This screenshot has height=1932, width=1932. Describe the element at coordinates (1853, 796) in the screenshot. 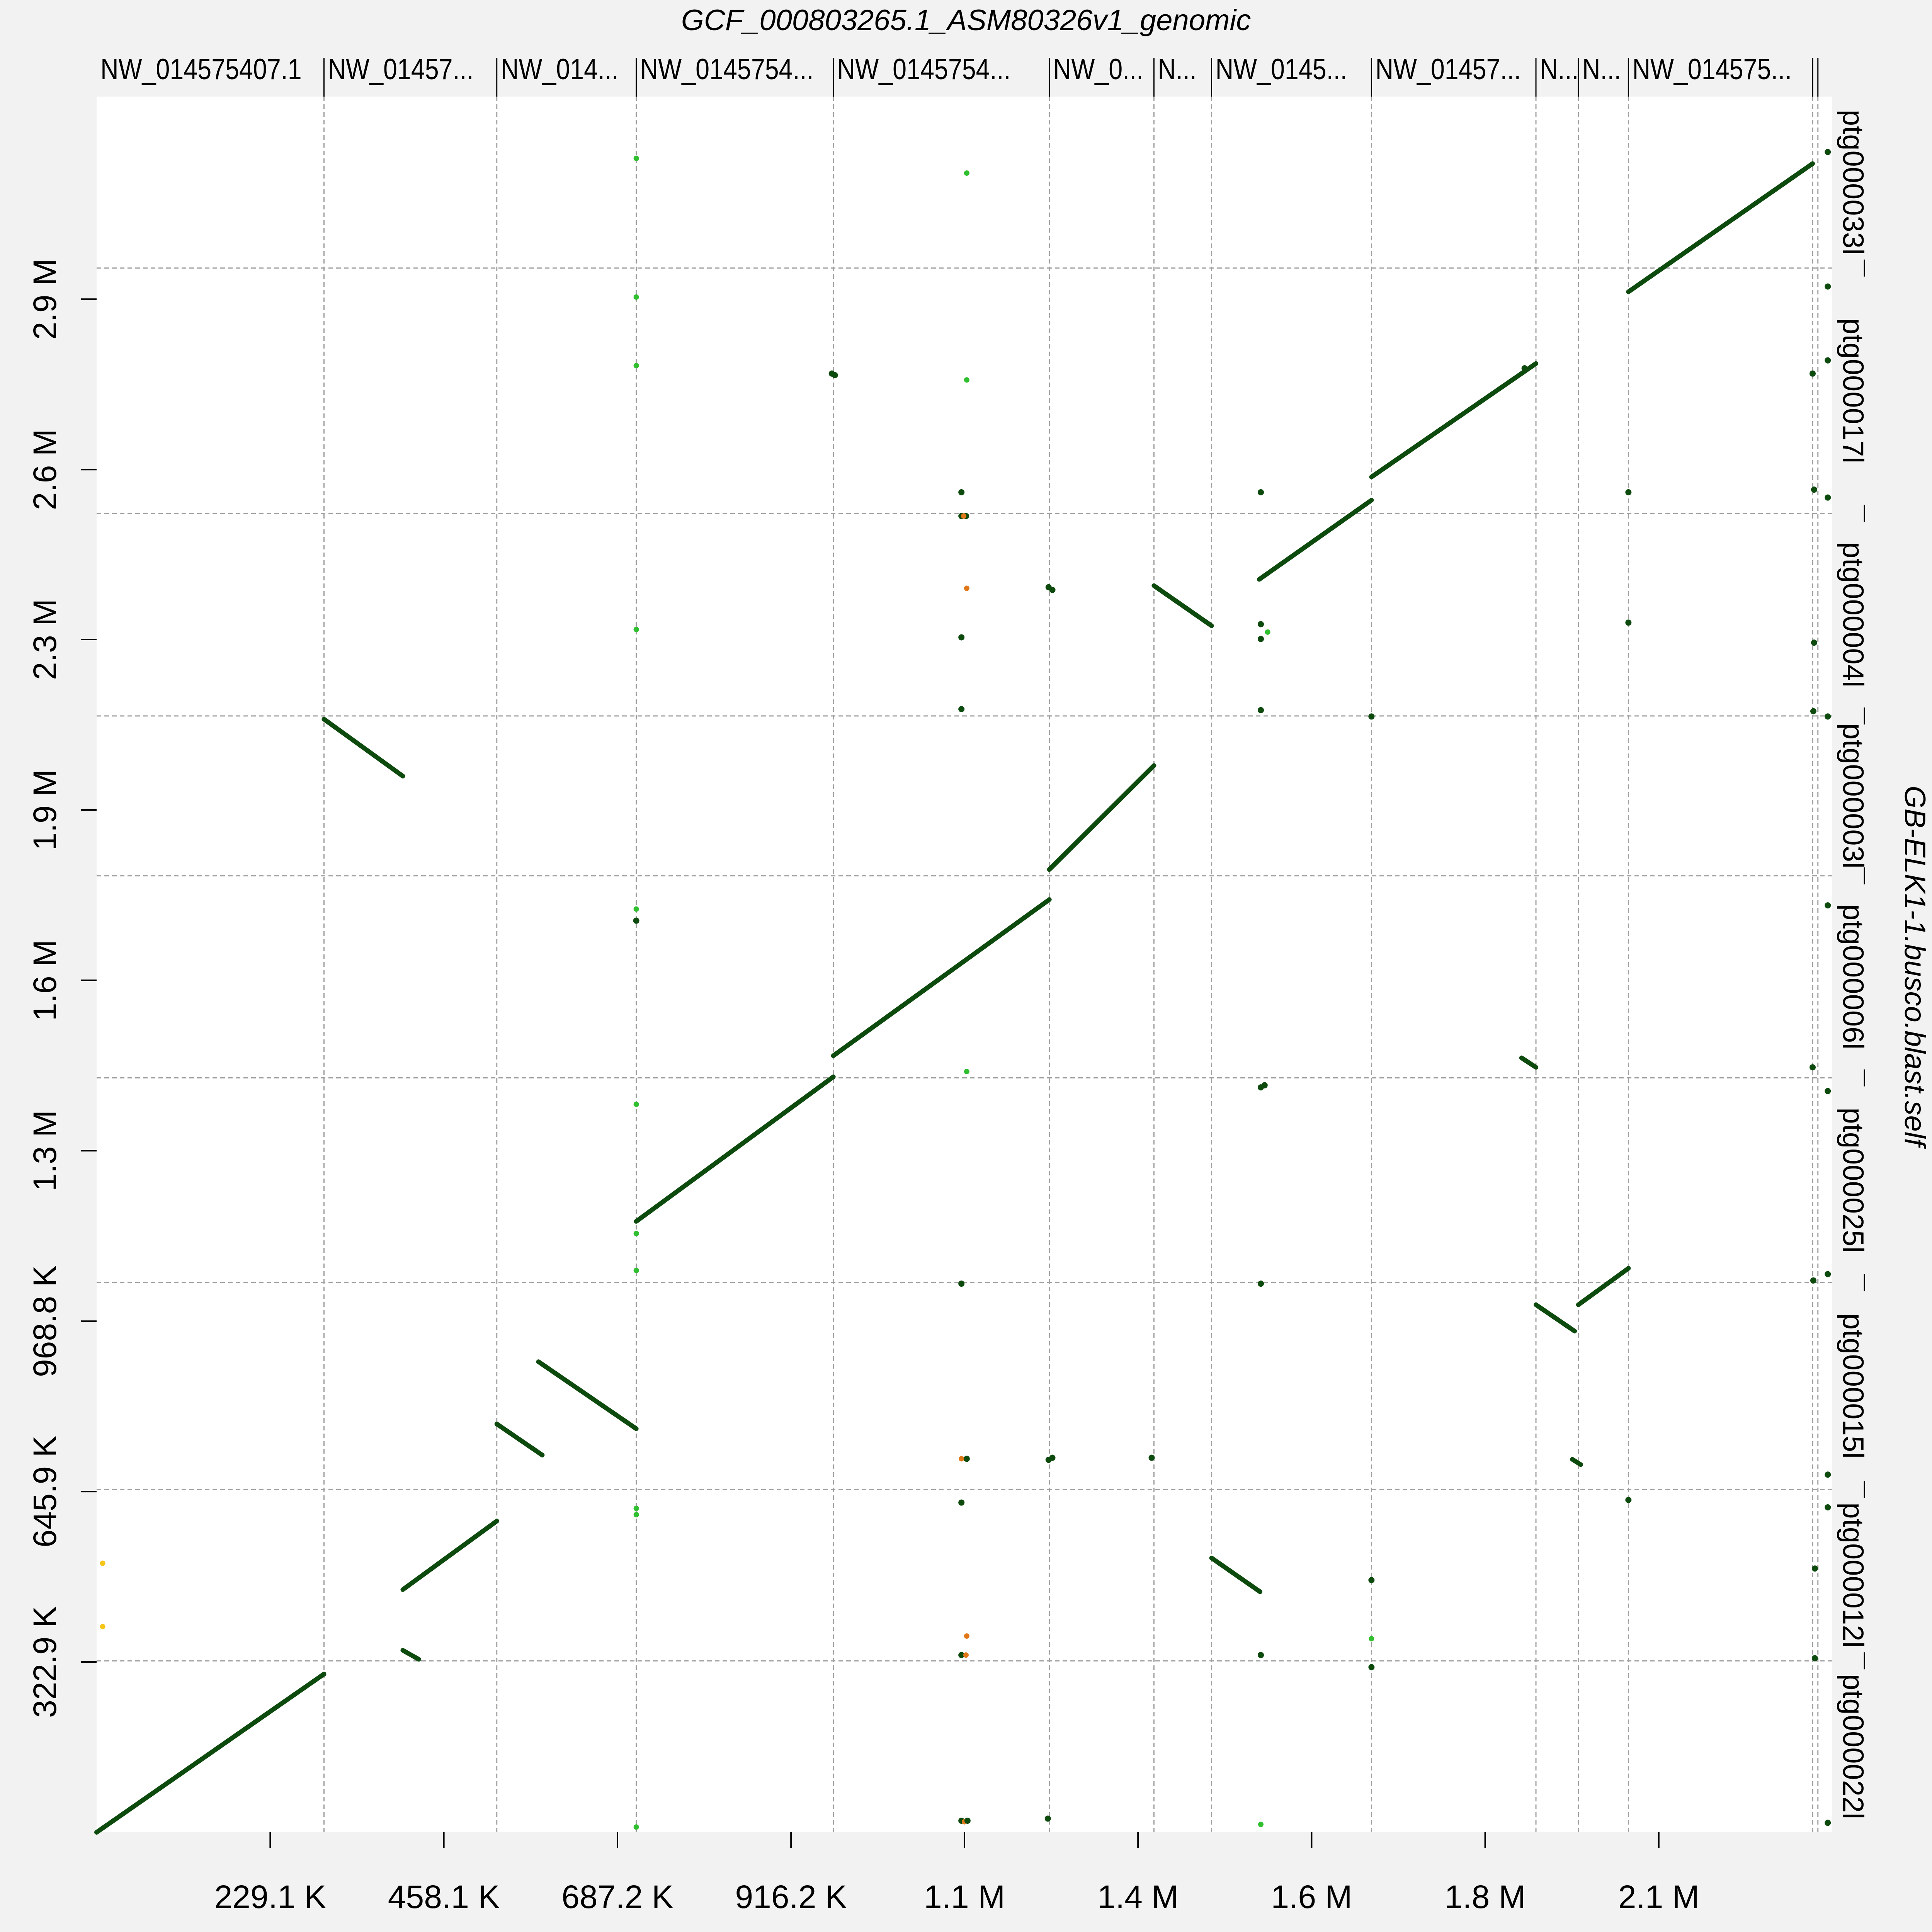

I see `y-sequence-label: ptg000003l` at that location.